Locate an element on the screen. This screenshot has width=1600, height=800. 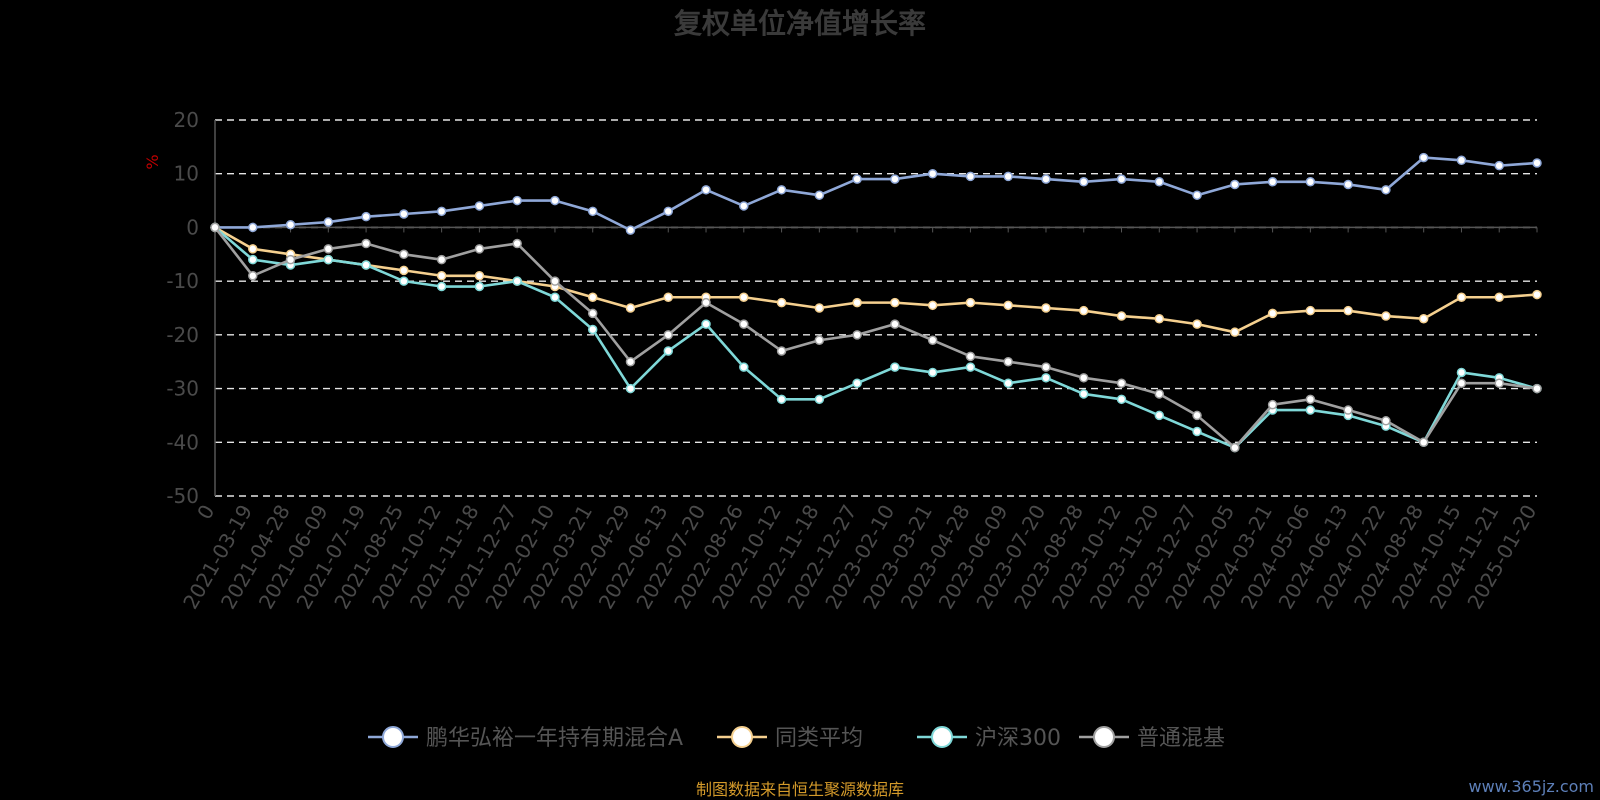
y-tick-label-6: -40 is located at coordinates (182, 442).